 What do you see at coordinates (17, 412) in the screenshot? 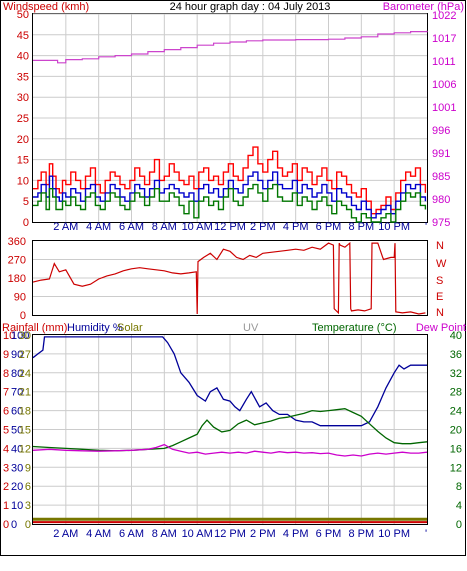
I see `humidity-tick-label: 60` at bounding box center [17, 412].